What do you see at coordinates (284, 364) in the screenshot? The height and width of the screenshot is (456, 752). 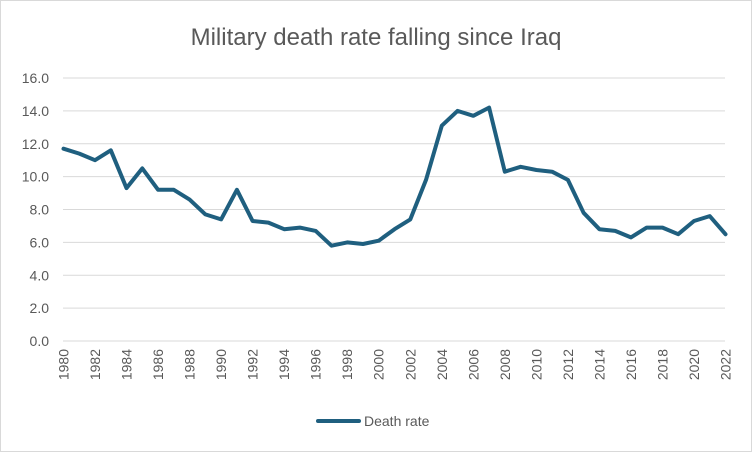 I see `x-tick-label: 1994` at bounding box center [284, 364].